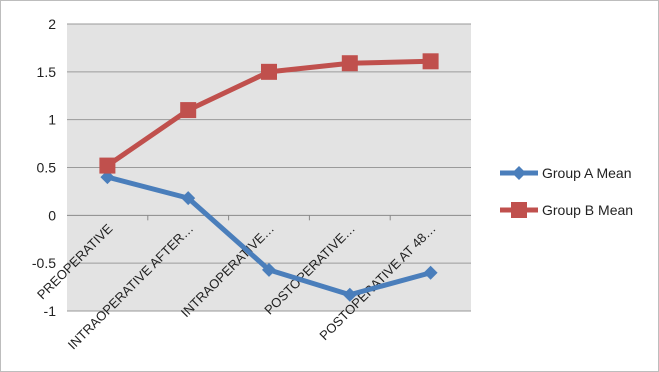 This screenshot has width=659, height=372. I want to click on y-tick-label: 1.5, so click(47, 72).